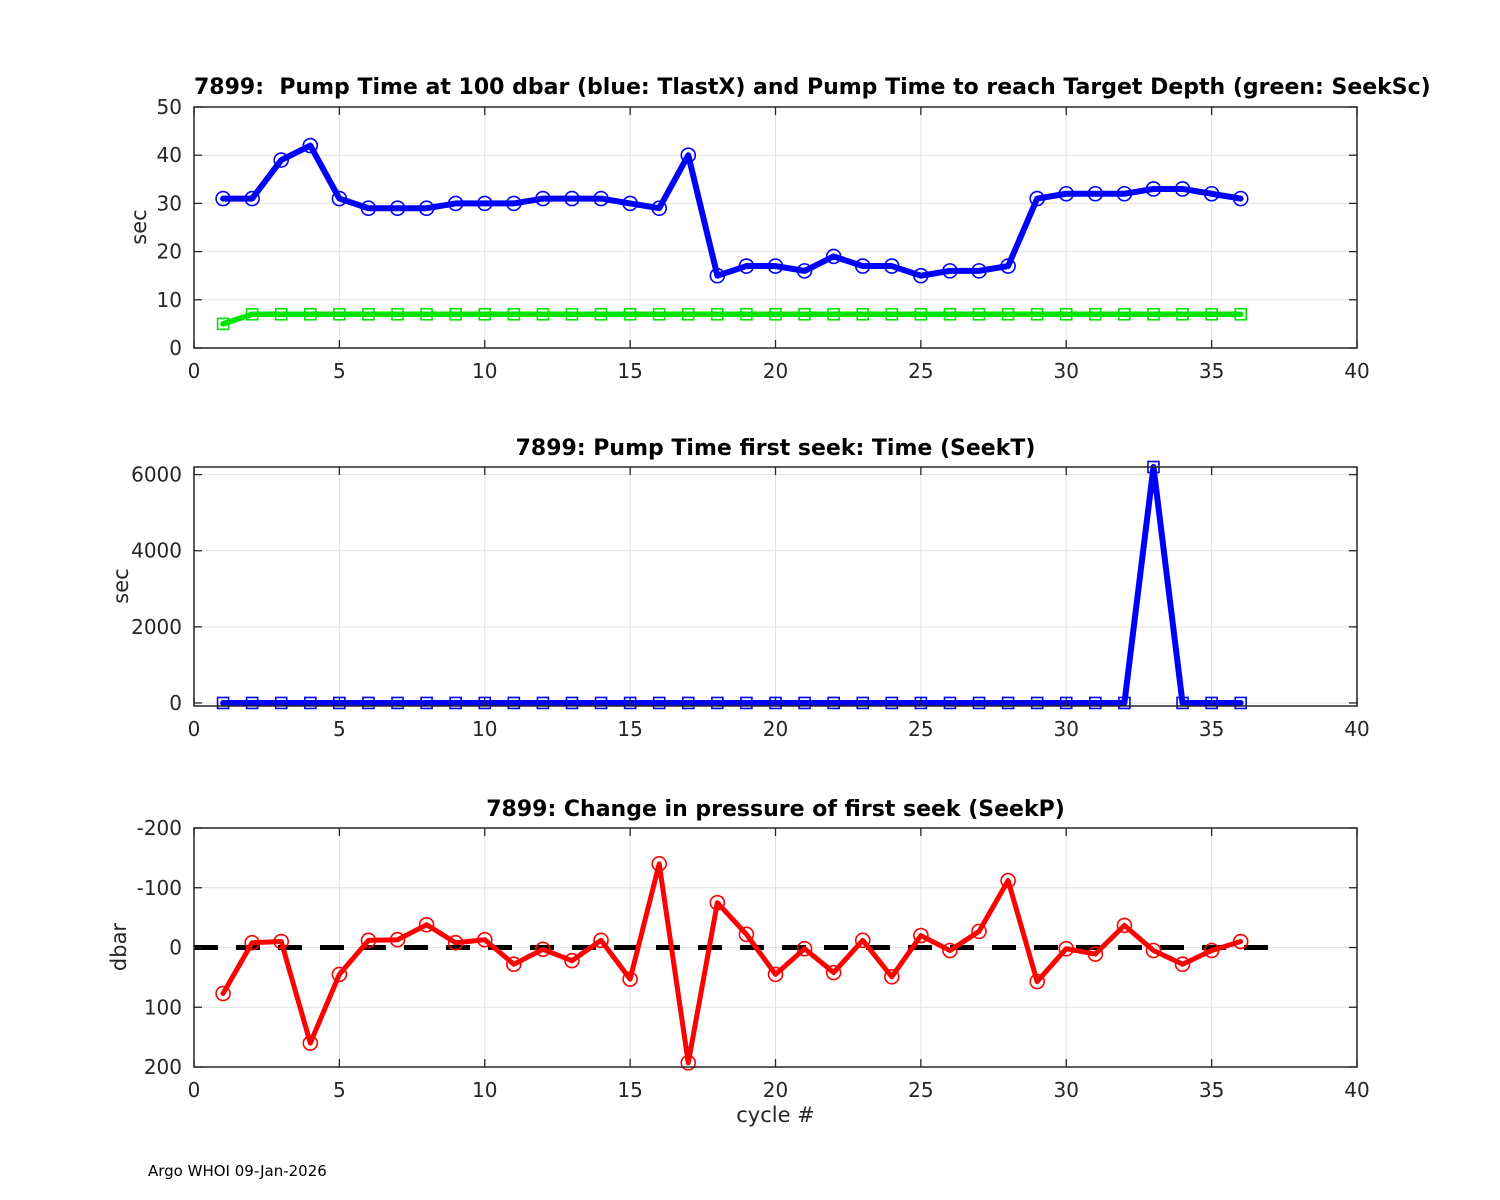  What do you see at coordinates (169, 300) in the screenshot?
I see `y-tick-label: 10` at bounding box center [169, 300].